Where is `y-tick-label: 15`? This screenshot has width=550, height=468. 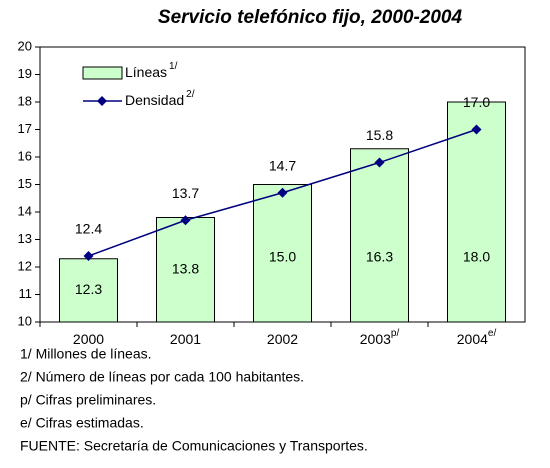
y-tick-label: 15 is located at coordinates (25, 183).